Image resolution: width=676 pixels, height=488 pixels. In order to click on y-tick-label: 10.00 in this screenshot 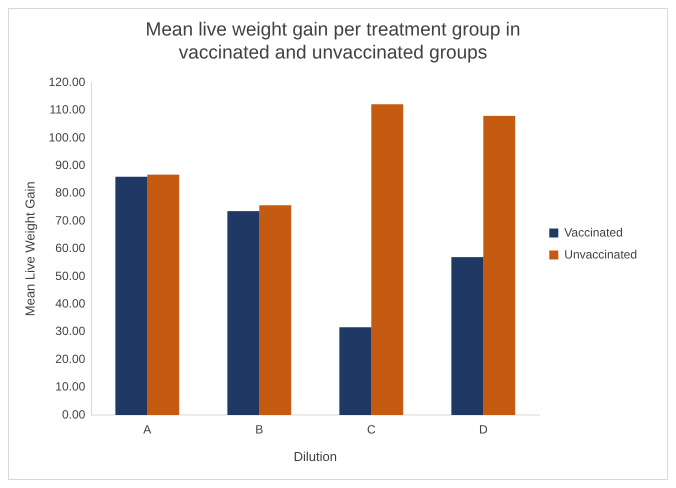, I will do `click(70, 387)`.